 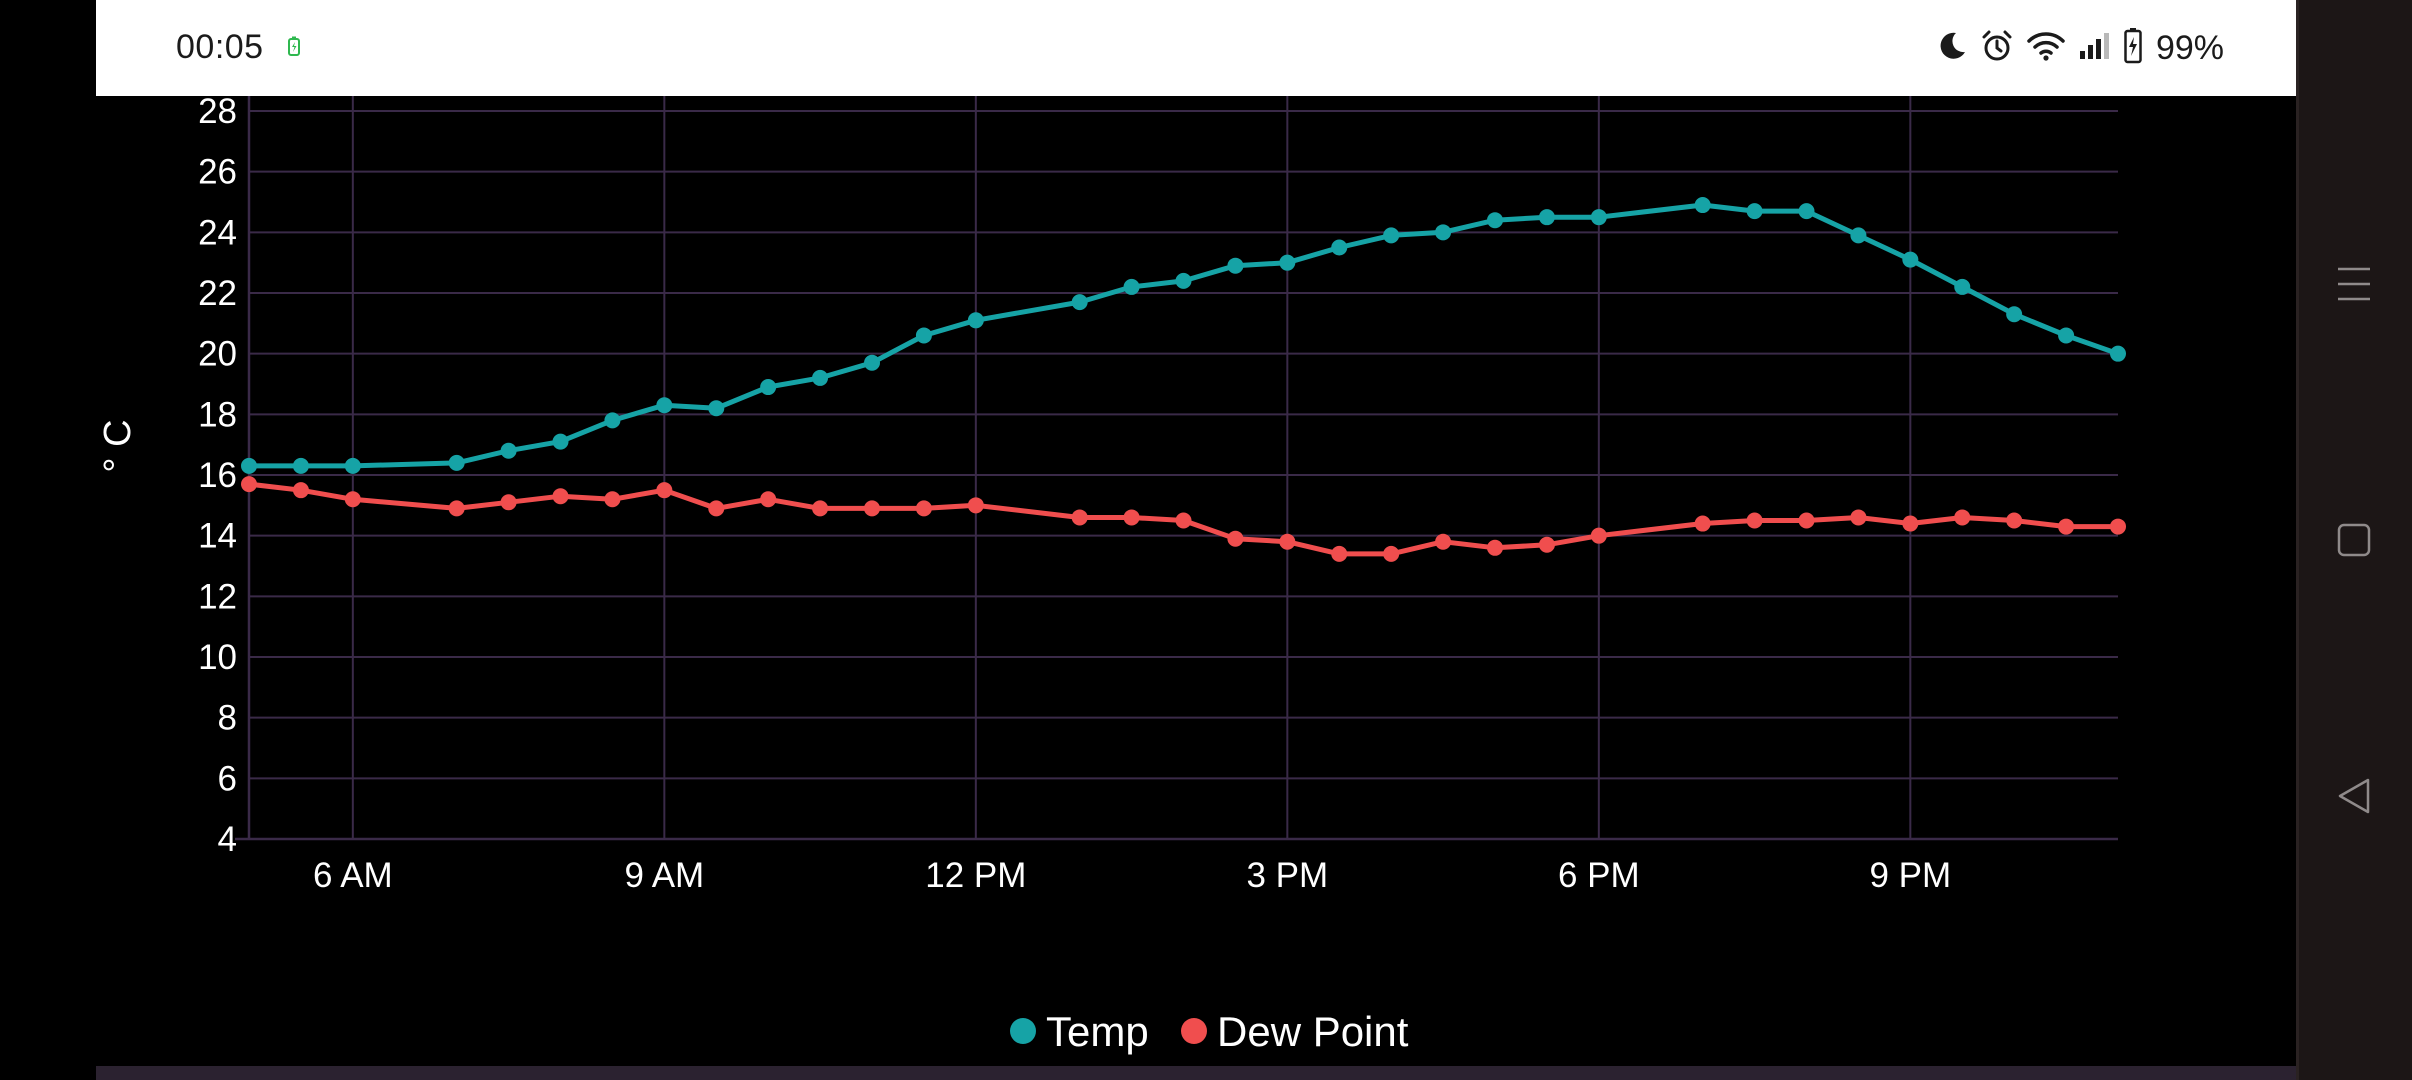 What do you see at coordinates (1287, 875) in the screenshot?
I see `x-tick-label: 3 PM` at bounding box center [1287, 875].